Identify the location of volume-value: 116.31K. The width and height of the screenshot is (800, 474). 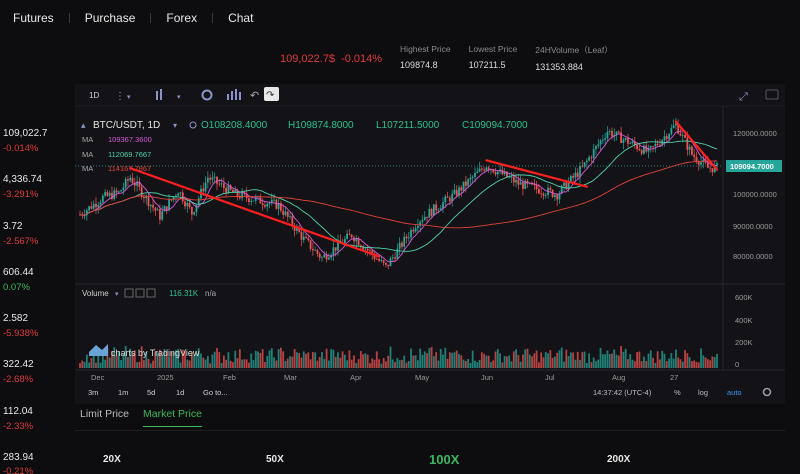
(184, 293).